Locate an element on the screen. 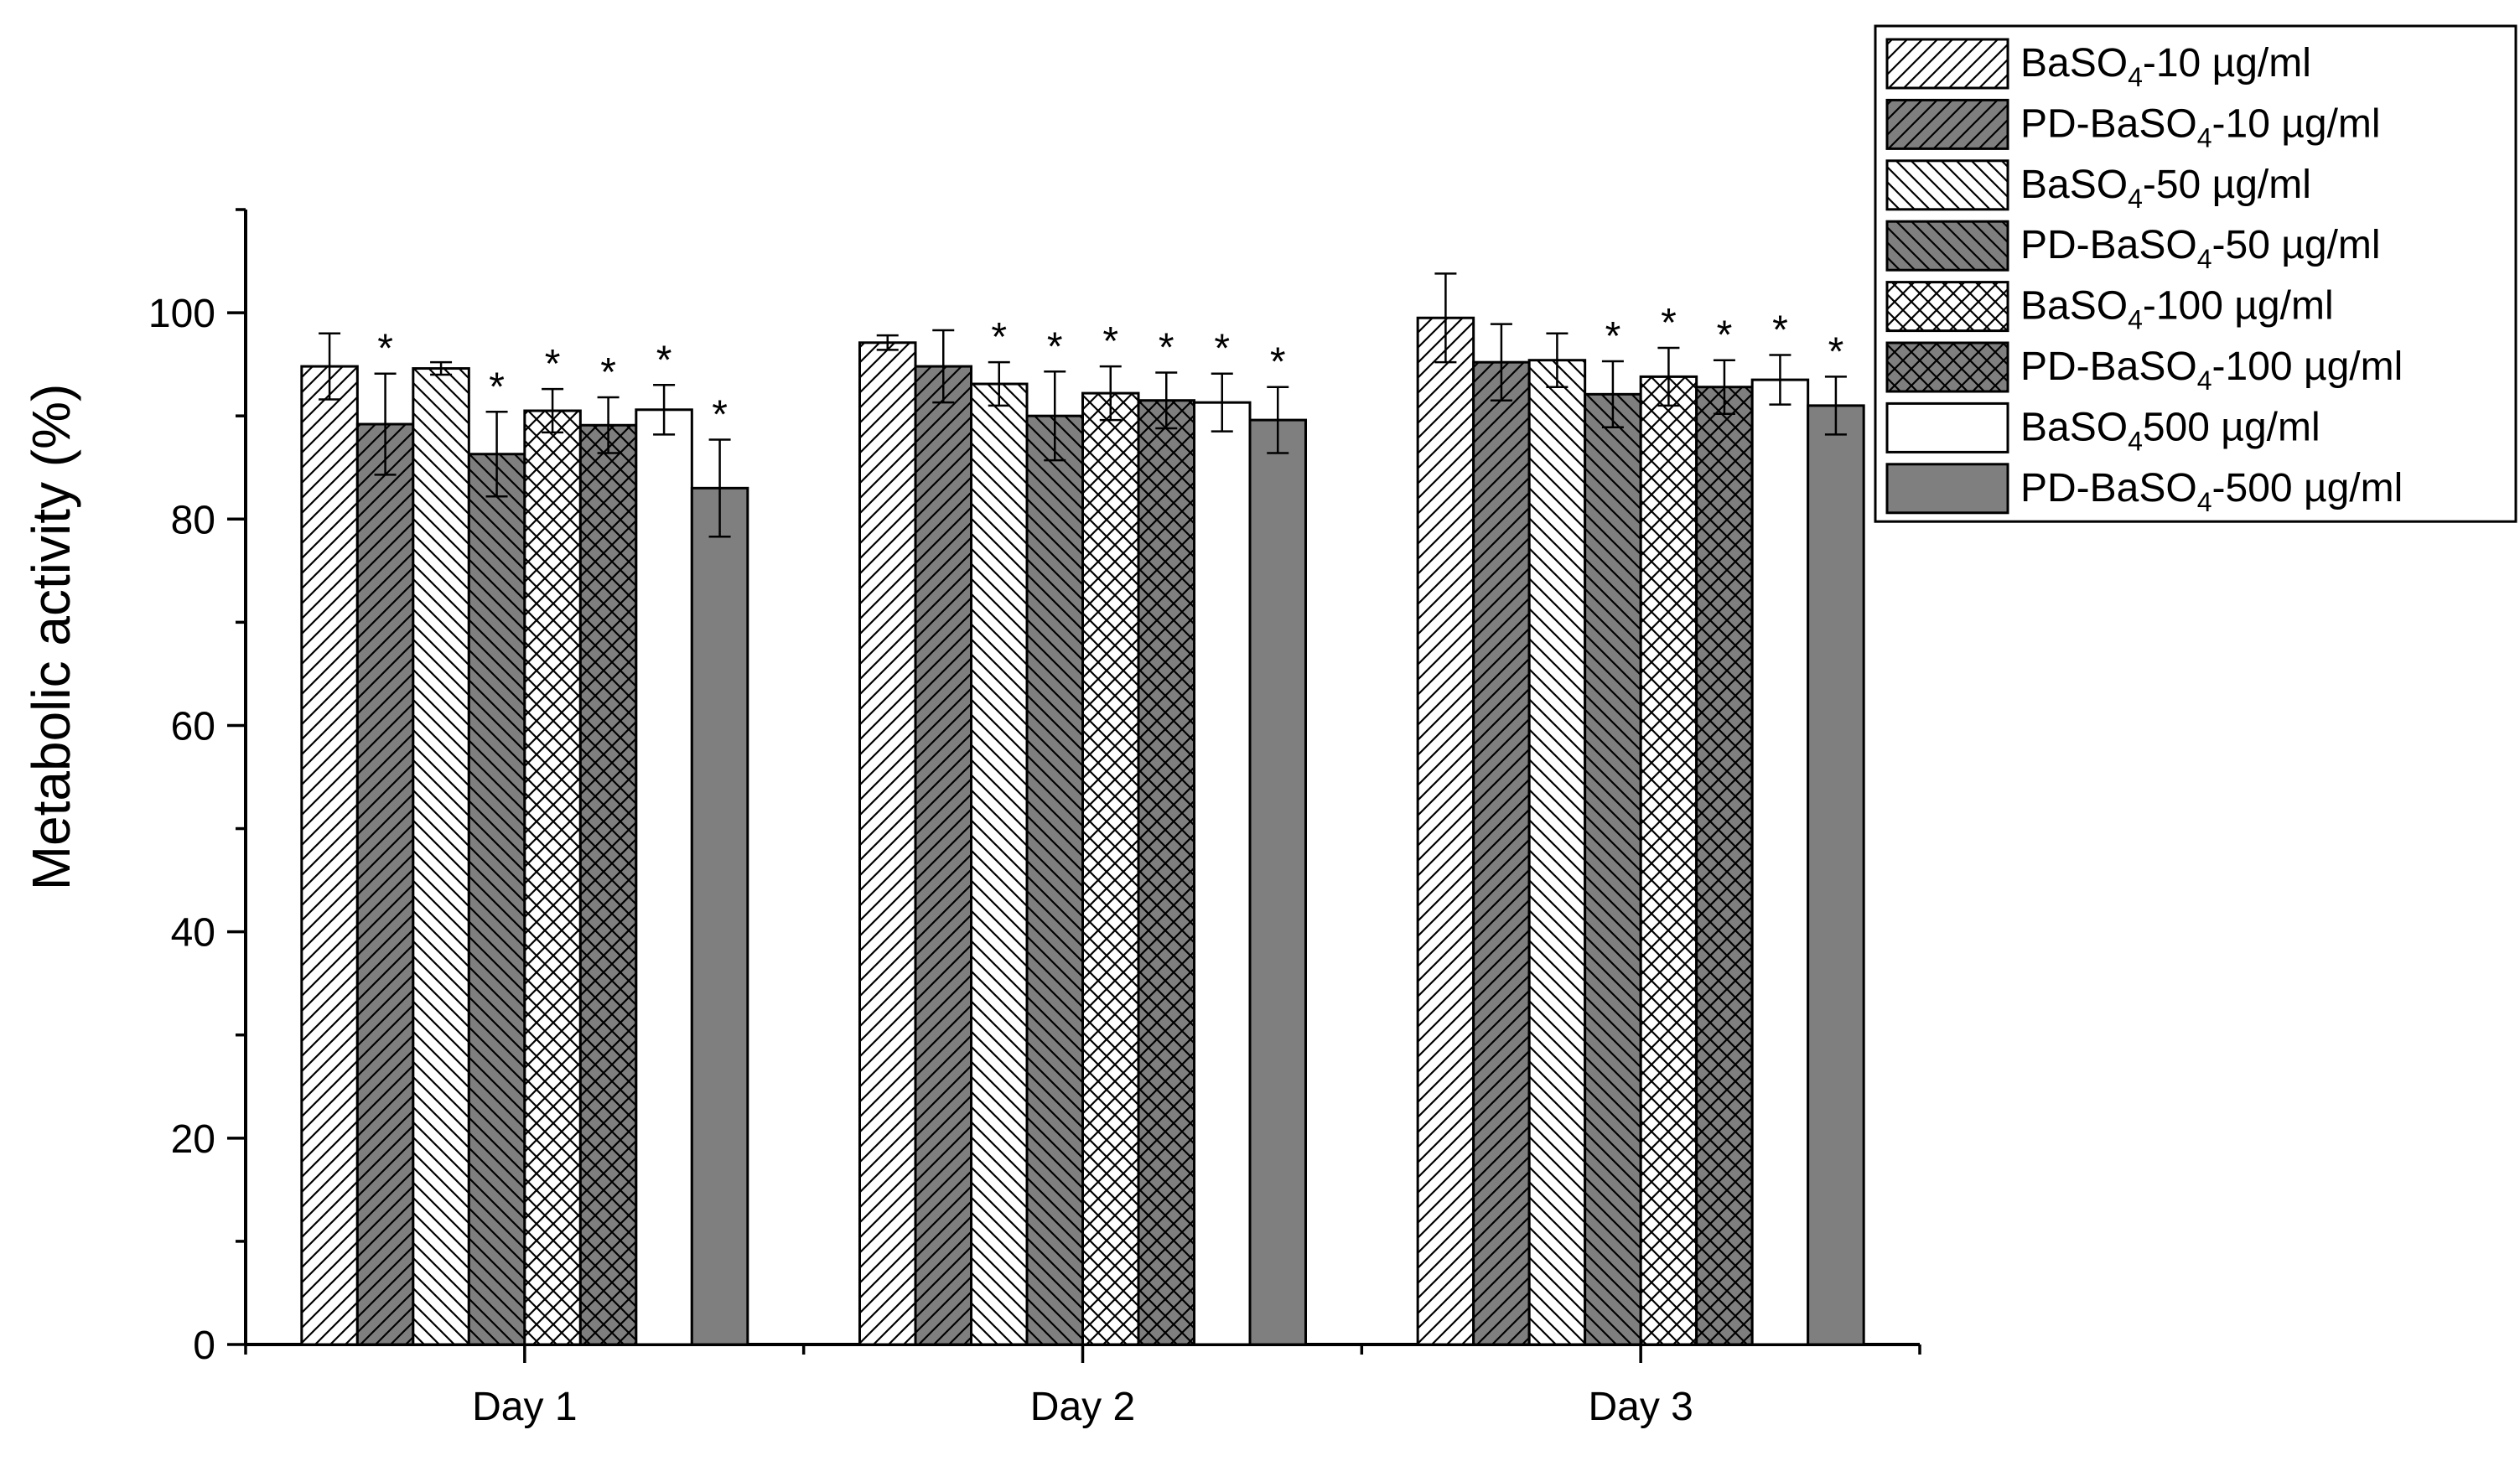  y-tick-label: 40 is located at coordinates (193, 934).